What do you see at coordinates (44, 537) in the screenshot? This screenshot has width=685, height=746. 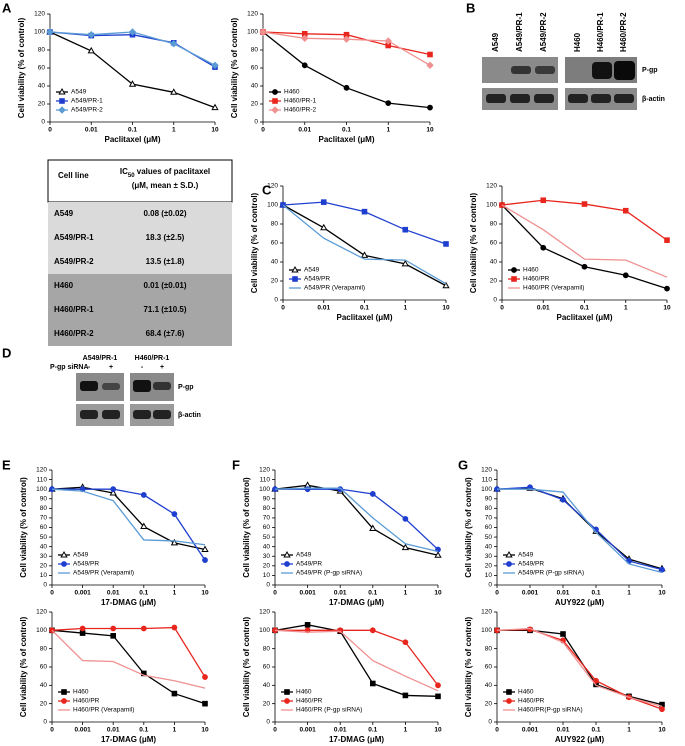 I see `y-tick-label: 50` at bounding box center [44, 537].